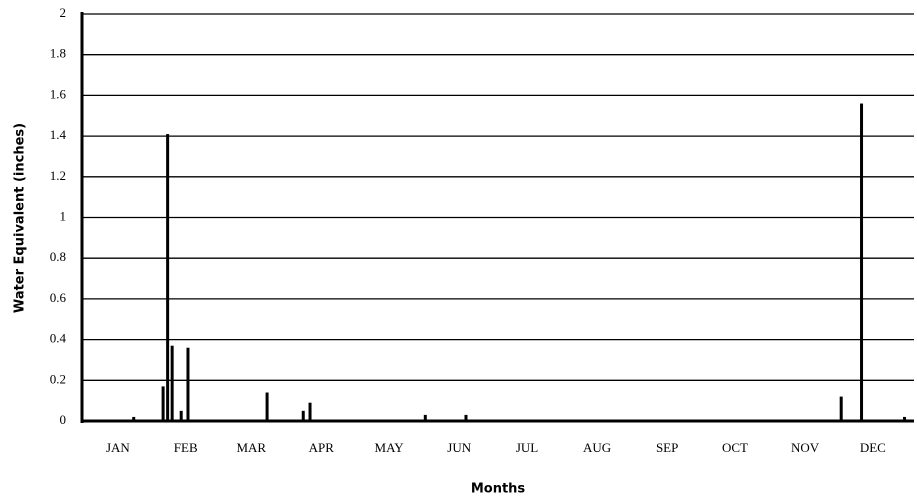 The width and height of the screenshot is (917, 500). I want to click on x-axis-title: Months, so click(498, 489).